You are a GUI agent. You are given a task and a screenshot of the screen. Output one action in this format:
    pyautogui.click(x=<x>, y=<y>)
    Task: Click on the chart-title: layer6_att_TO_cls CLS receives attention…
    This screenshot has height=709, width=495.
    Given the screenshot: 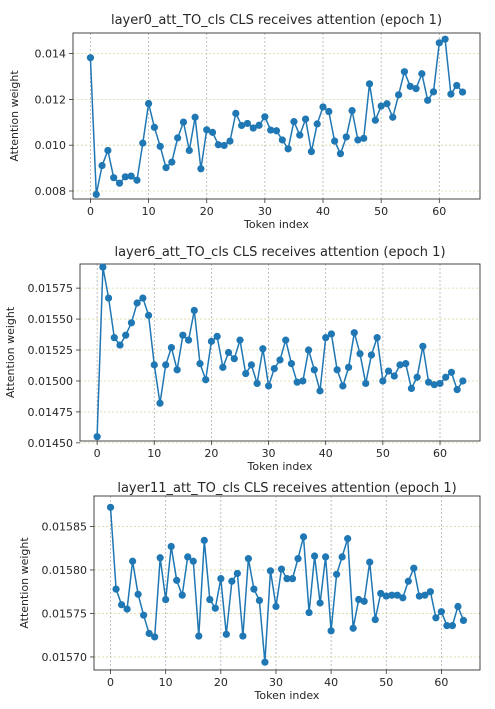 What is the action you would take?
    pyautogui.click(x=279, y=252)
    